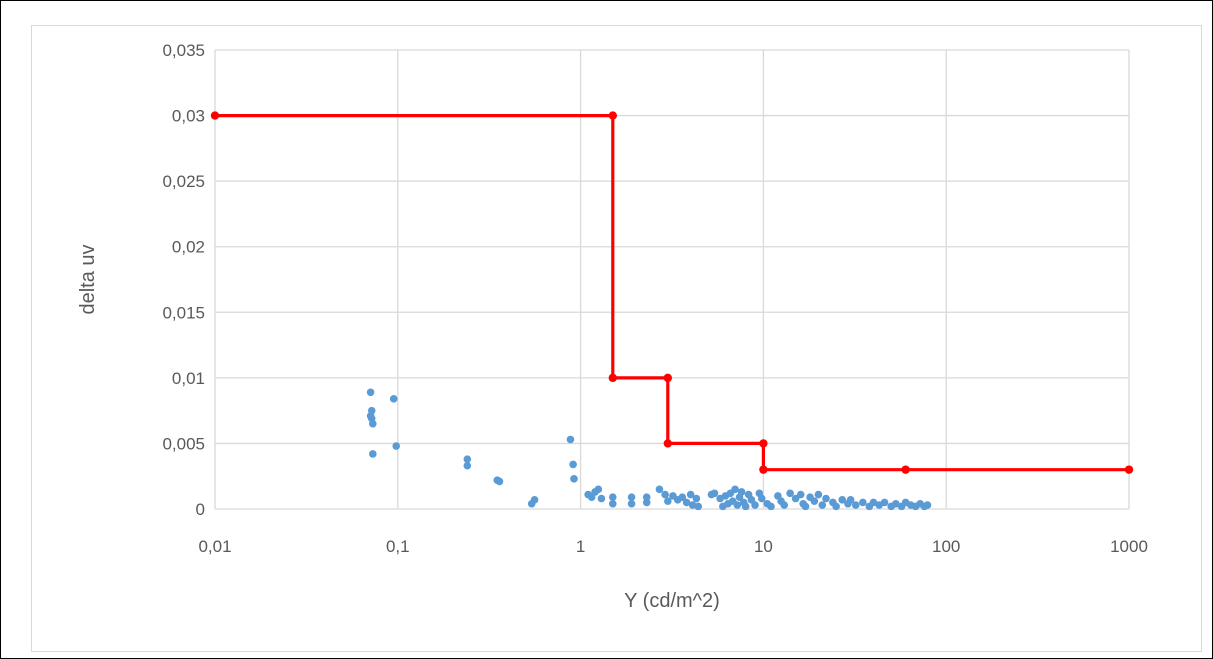 This screenshot has height=659, width=1213. Describe the element at coordinates (183, 50) in the screenshot. I see `y-tick-label: 0,035` at that location.